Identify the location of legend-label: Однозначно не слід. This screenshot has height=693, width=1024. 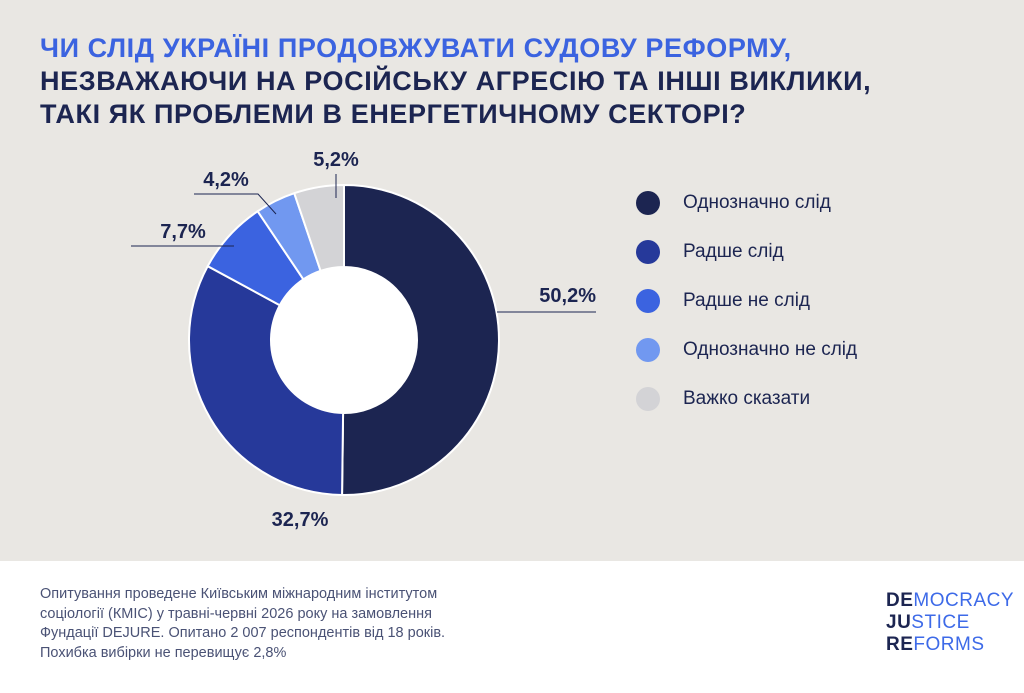
(770, 349).